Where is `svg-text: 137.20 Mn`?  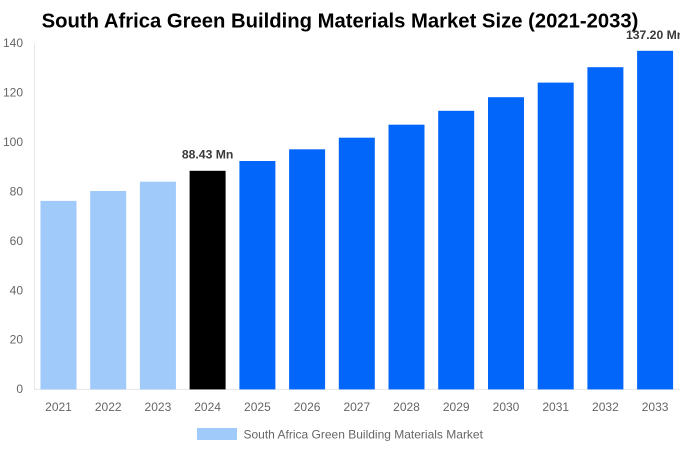
svg-text: 137.20 Mn is located at coordinates (653, 35).